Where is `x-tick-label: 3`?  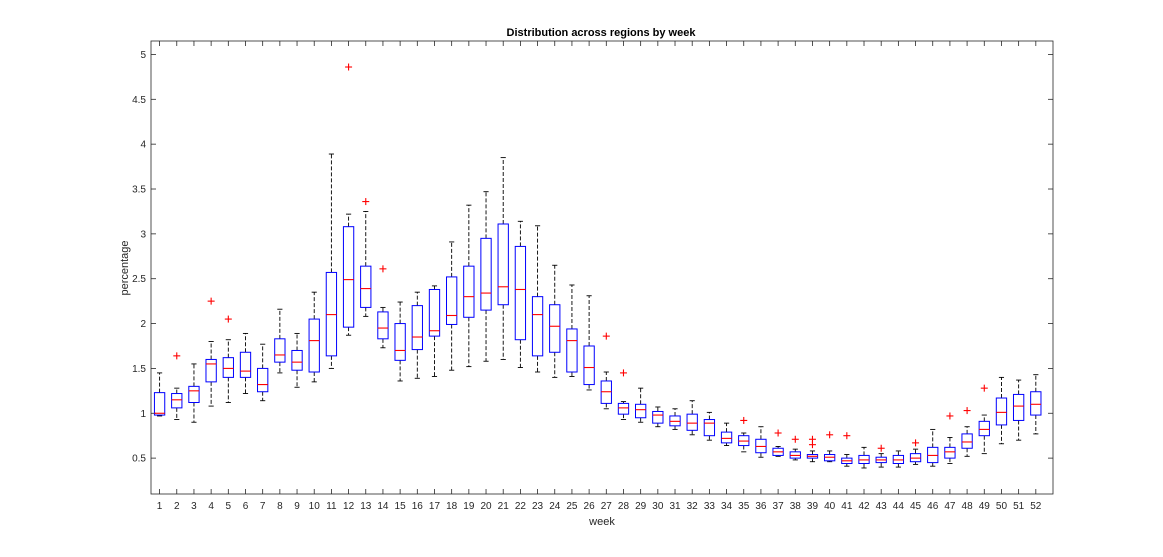
x-tick-label: 3 is located at coordinates (194, 506).